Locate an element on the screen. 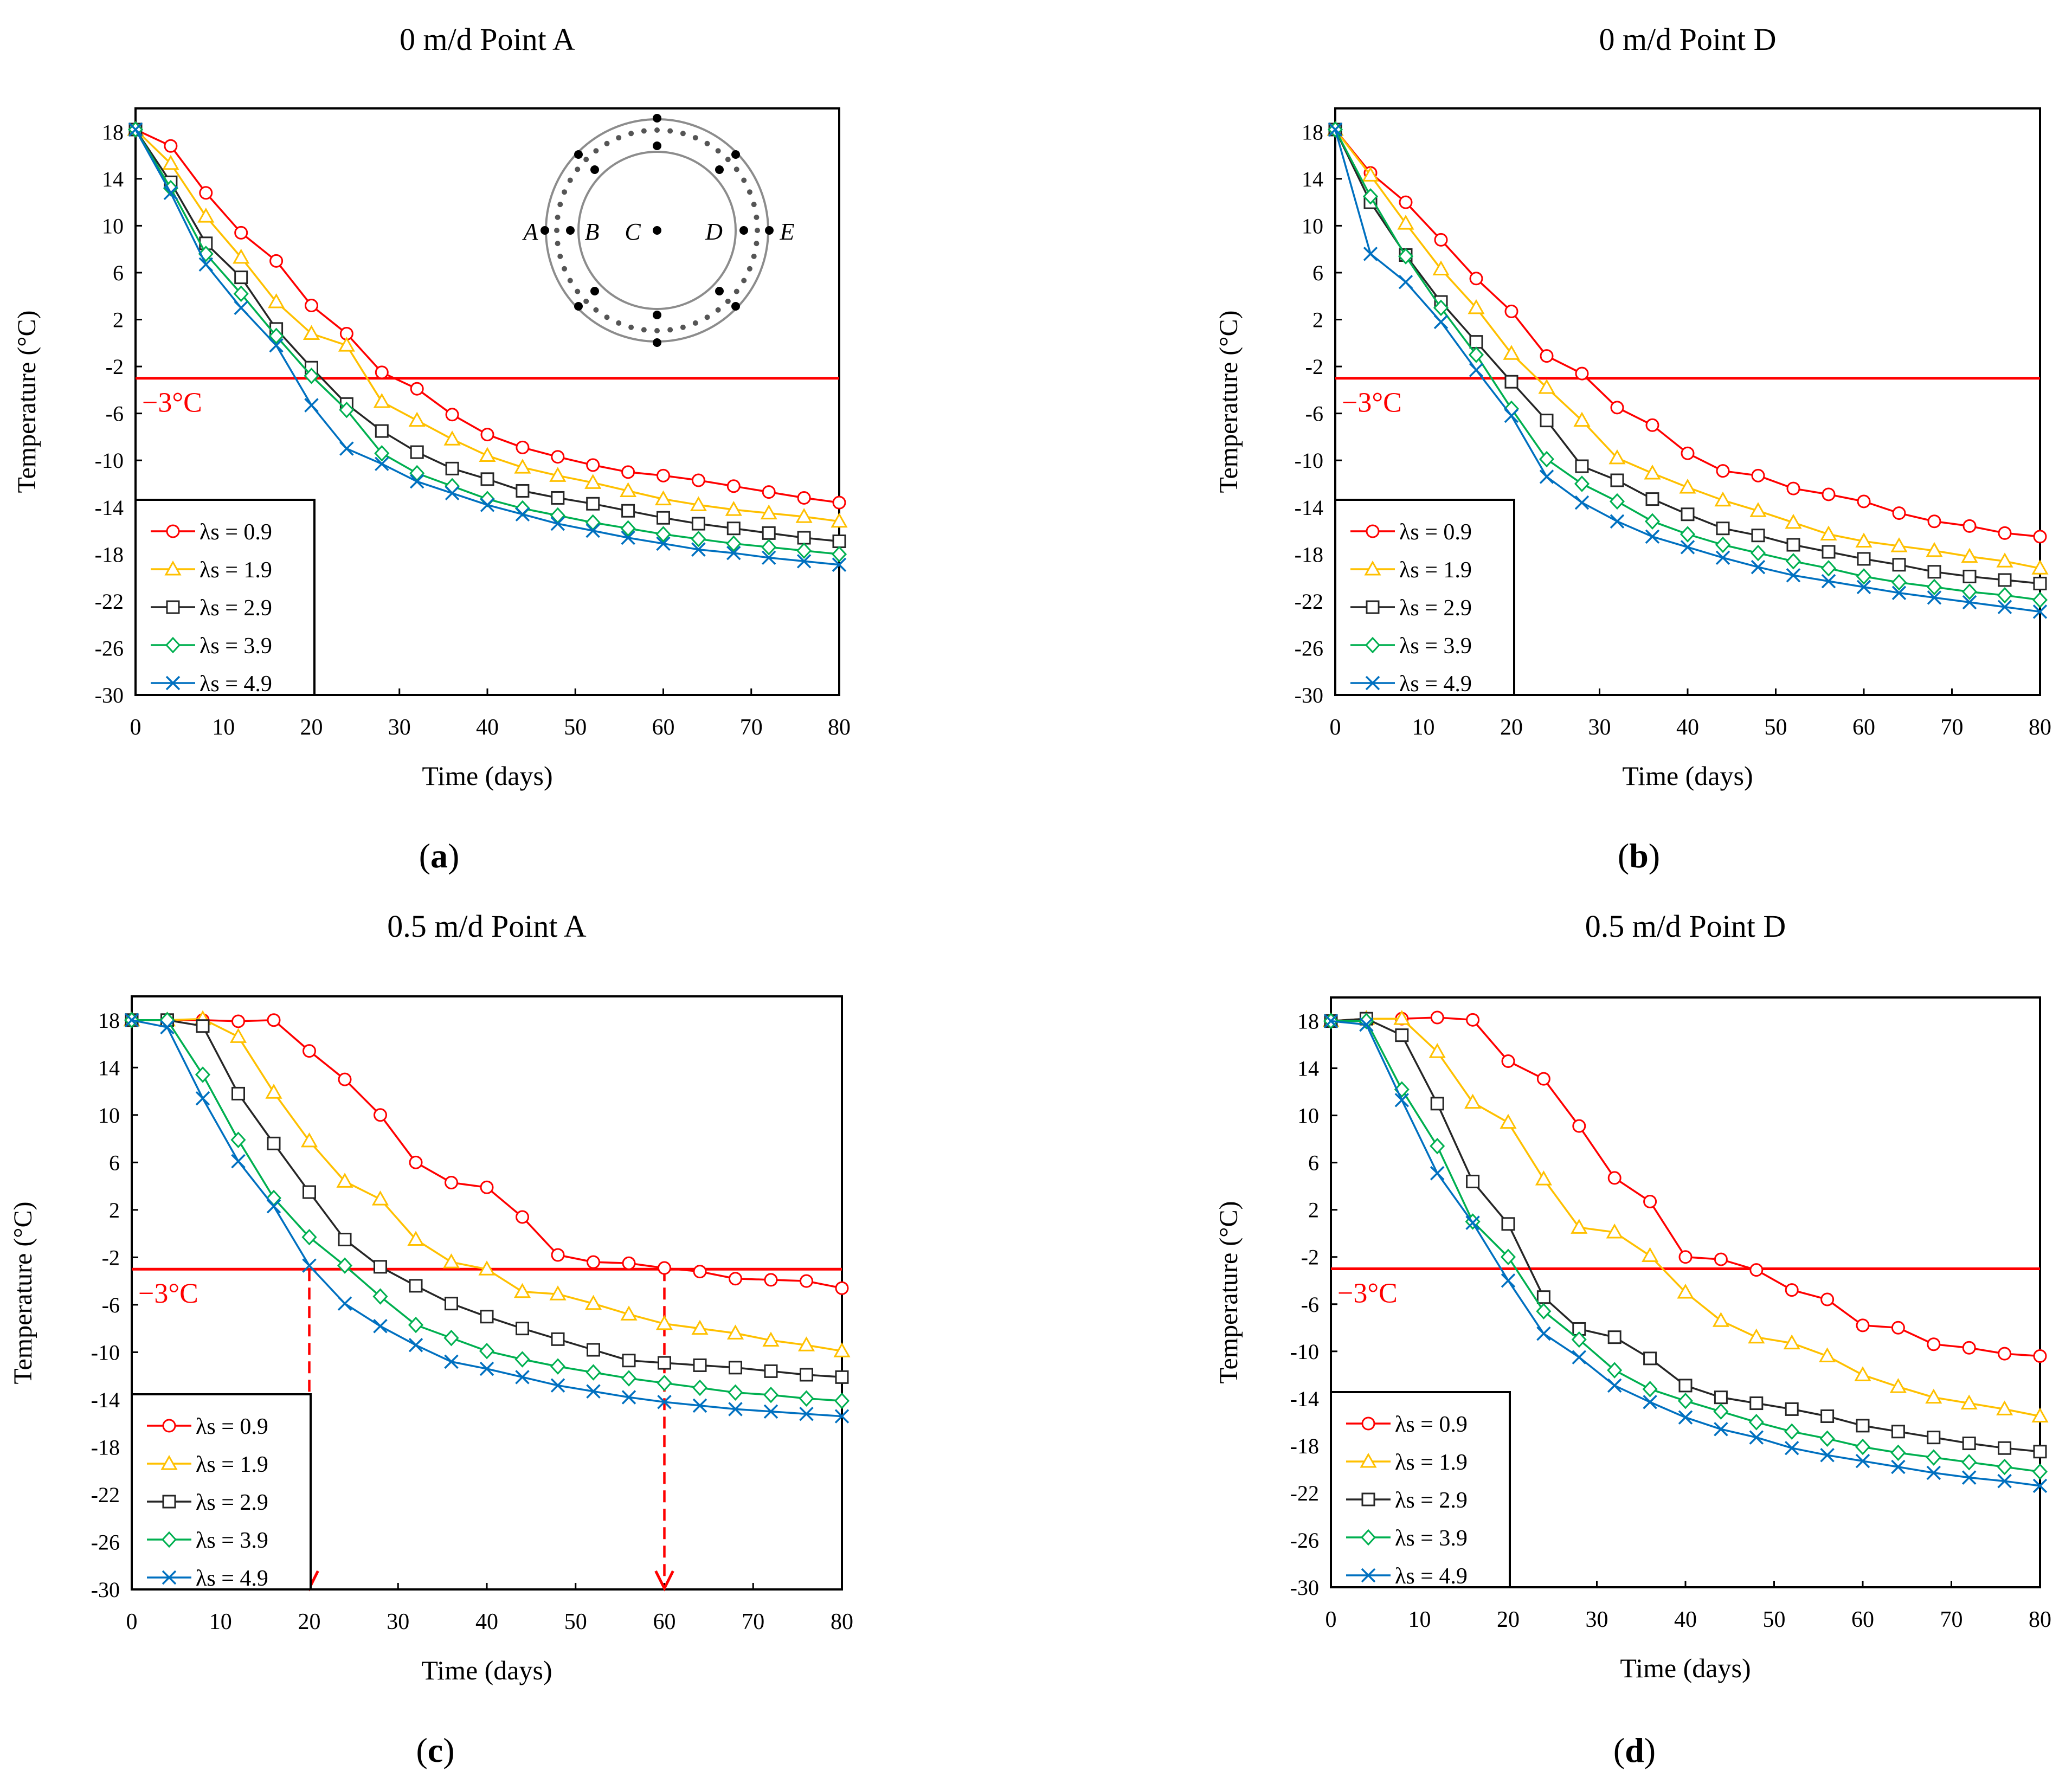  legend-entry-label: λs = 1.9 is located at coordinates (232, 1464).